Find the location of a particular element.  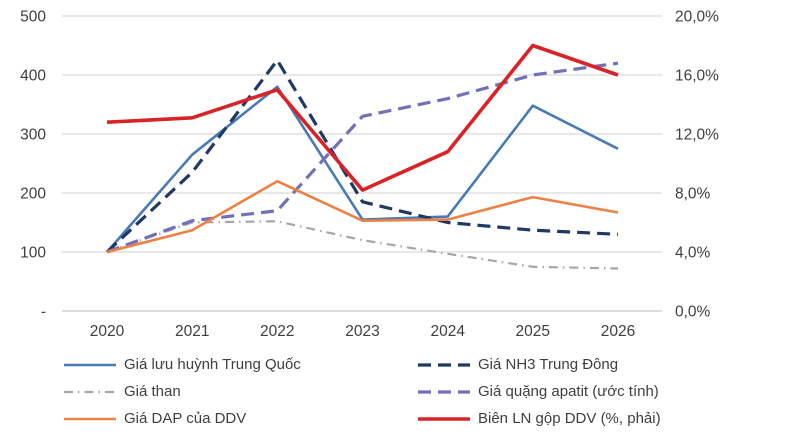

right-axis-tick: 20,0% is located at coordinates (697, 17).